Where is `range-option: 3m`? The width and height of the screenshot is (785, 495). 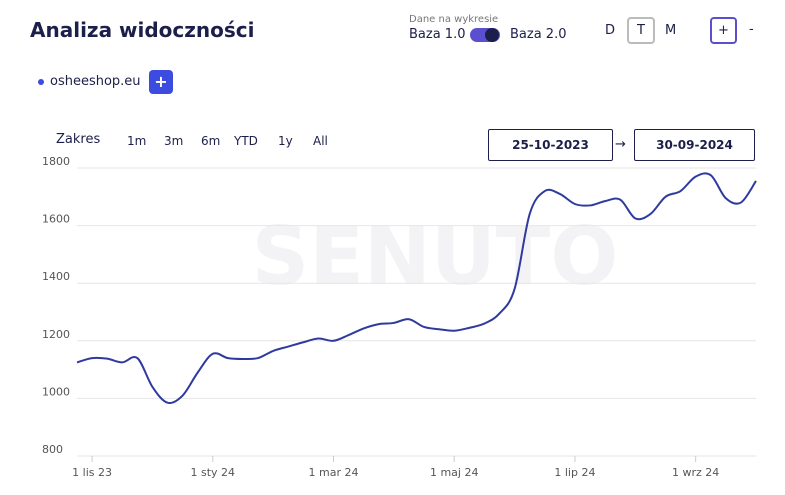 range-option: 3m is located at coordinates (174, 141).